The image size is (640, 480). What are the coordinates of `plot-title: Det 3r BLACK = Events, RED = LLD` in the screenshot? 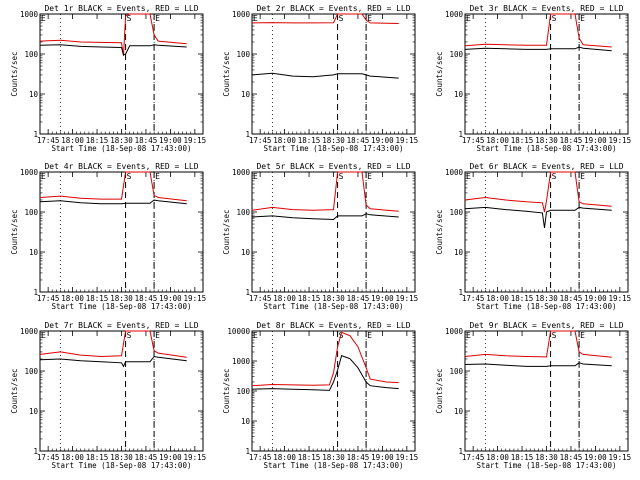 It's located at (546, 8).